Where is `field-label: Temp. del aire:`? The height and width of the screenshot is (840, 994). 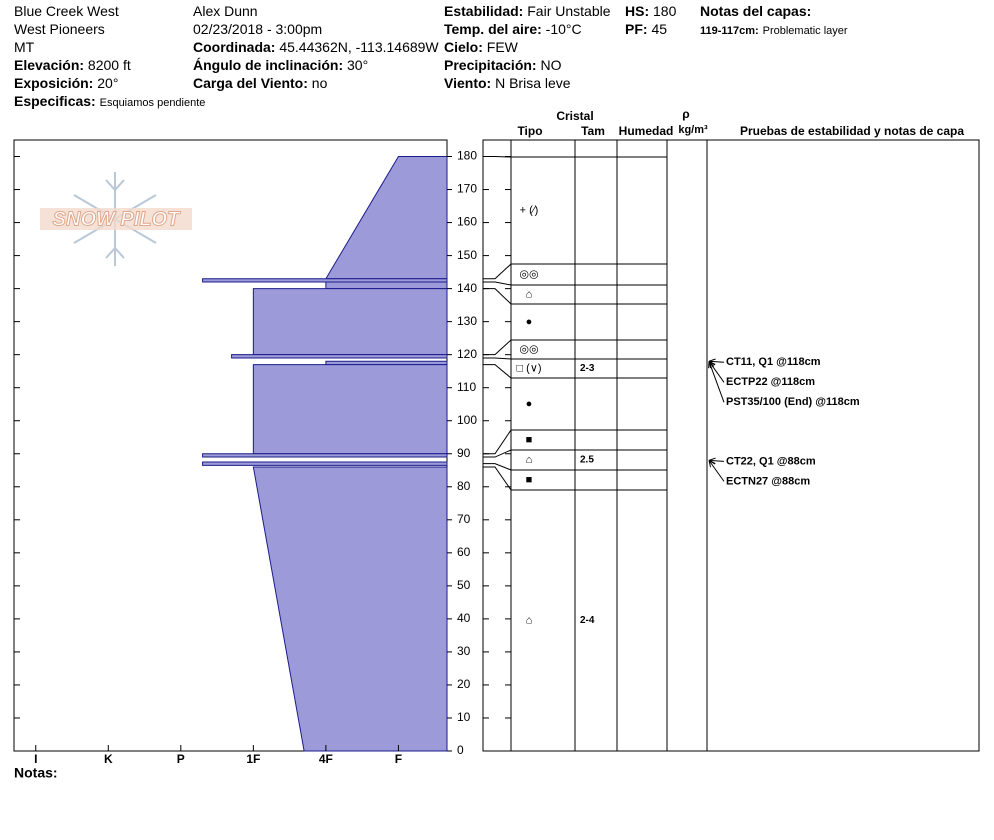 field-label: Temp. del aire: is located at coordinates (493, 29).